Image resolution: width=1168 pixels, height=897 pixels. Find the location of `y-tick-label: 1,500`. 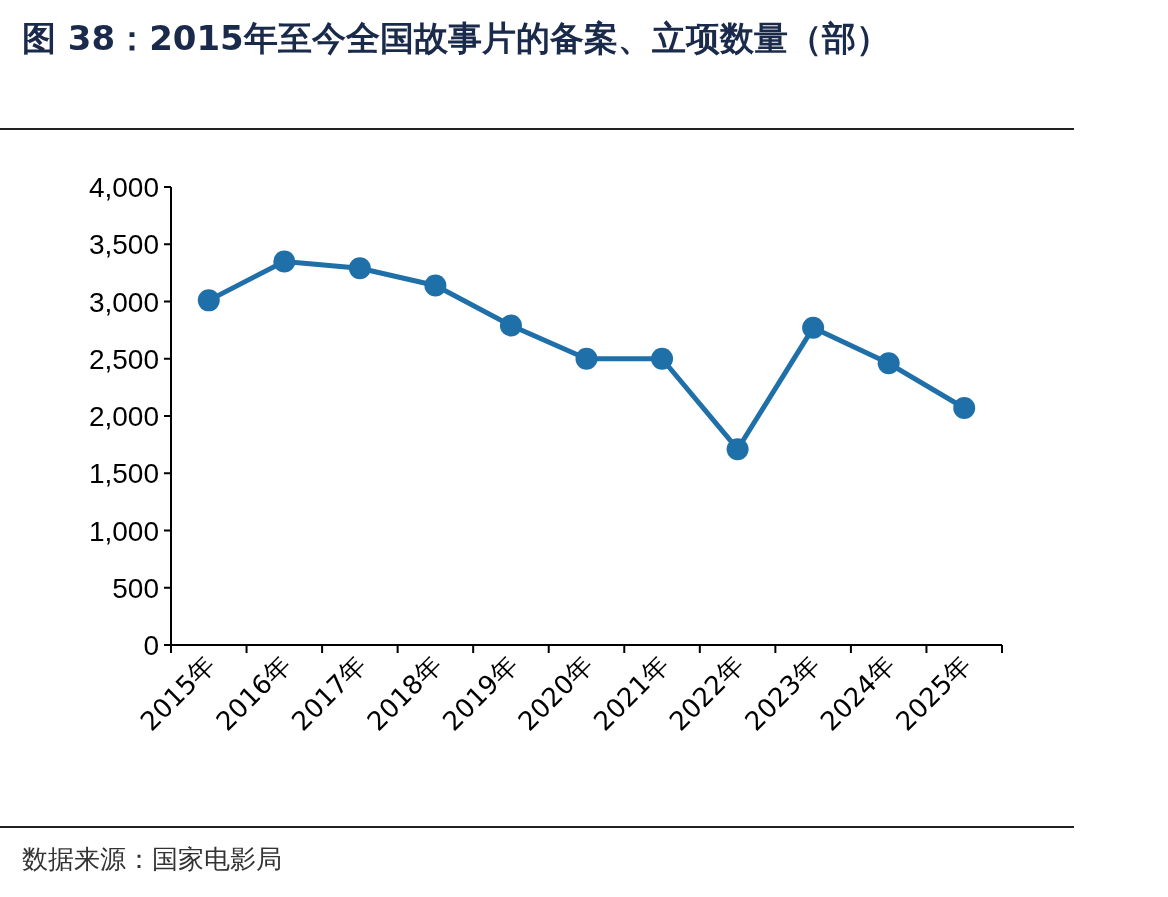

y-tick-label: 1,500 is located at coordinates (123, 474).